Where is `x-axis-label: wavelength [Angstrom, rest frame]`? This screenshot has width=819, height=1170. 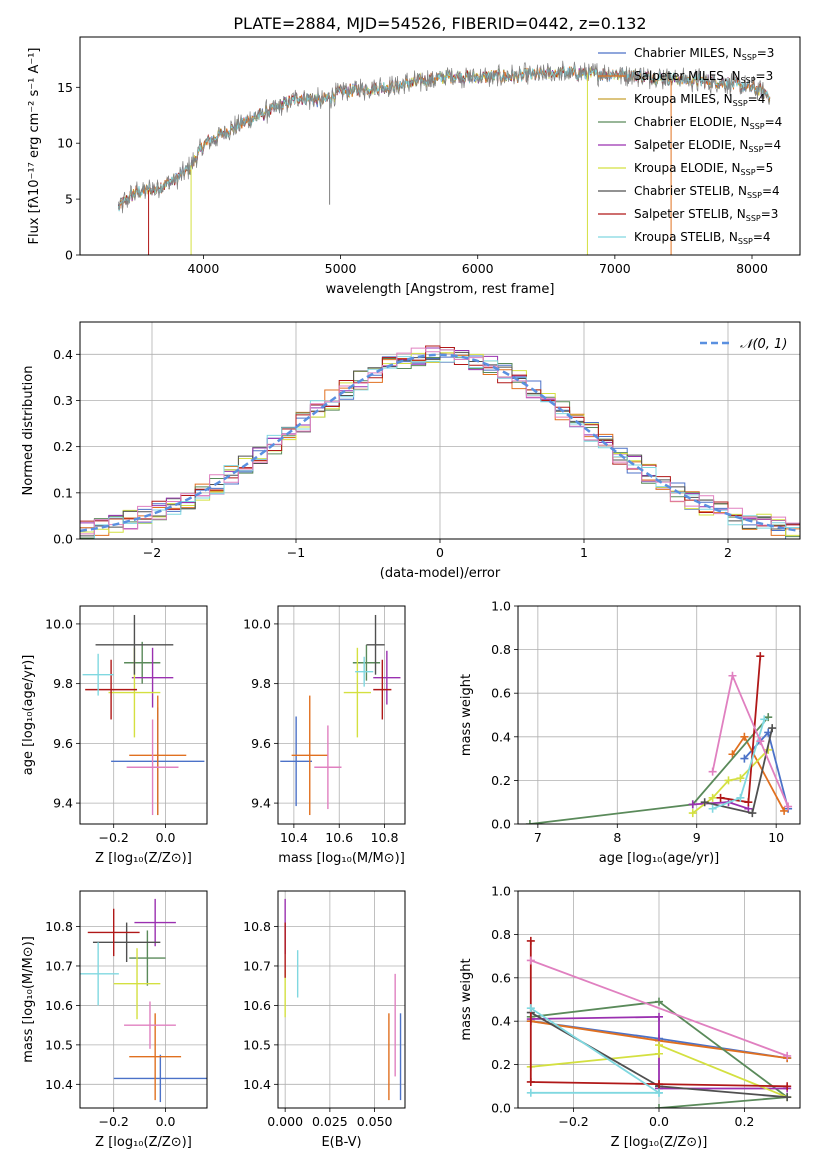 x-axis-label: wavelength [Angstrom, rest frame] is located at coordinates (440, 289).